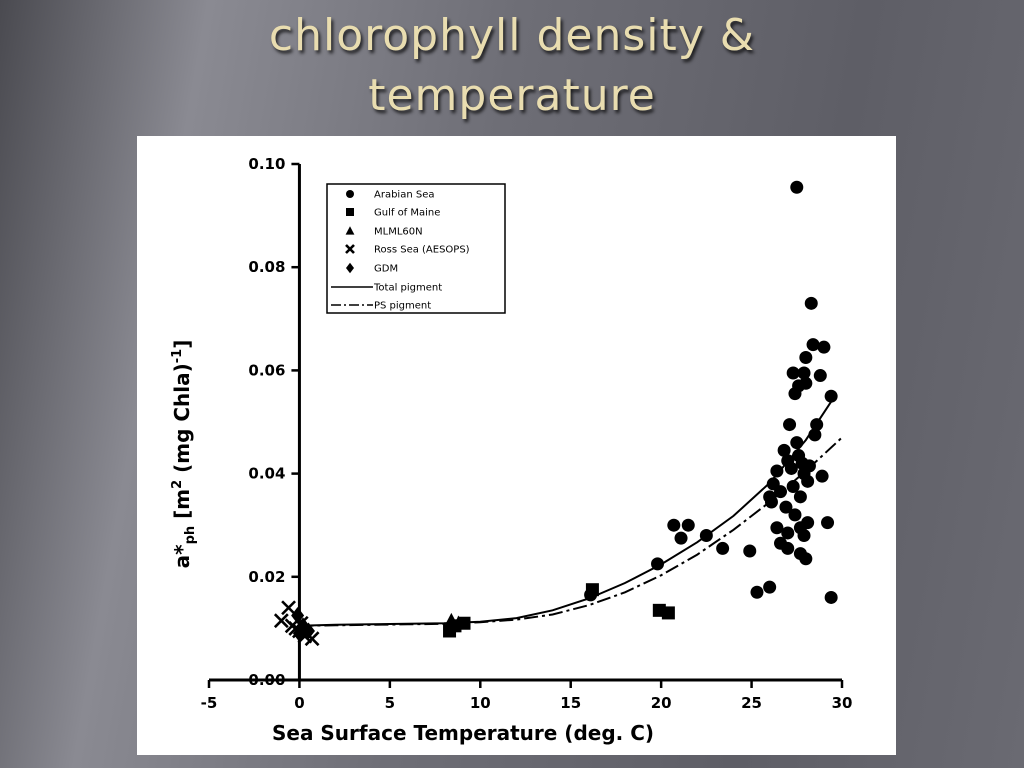 This screenshot has height=768, width=1024. I want to click on legend-label: MLML60N, so click(398, 232).